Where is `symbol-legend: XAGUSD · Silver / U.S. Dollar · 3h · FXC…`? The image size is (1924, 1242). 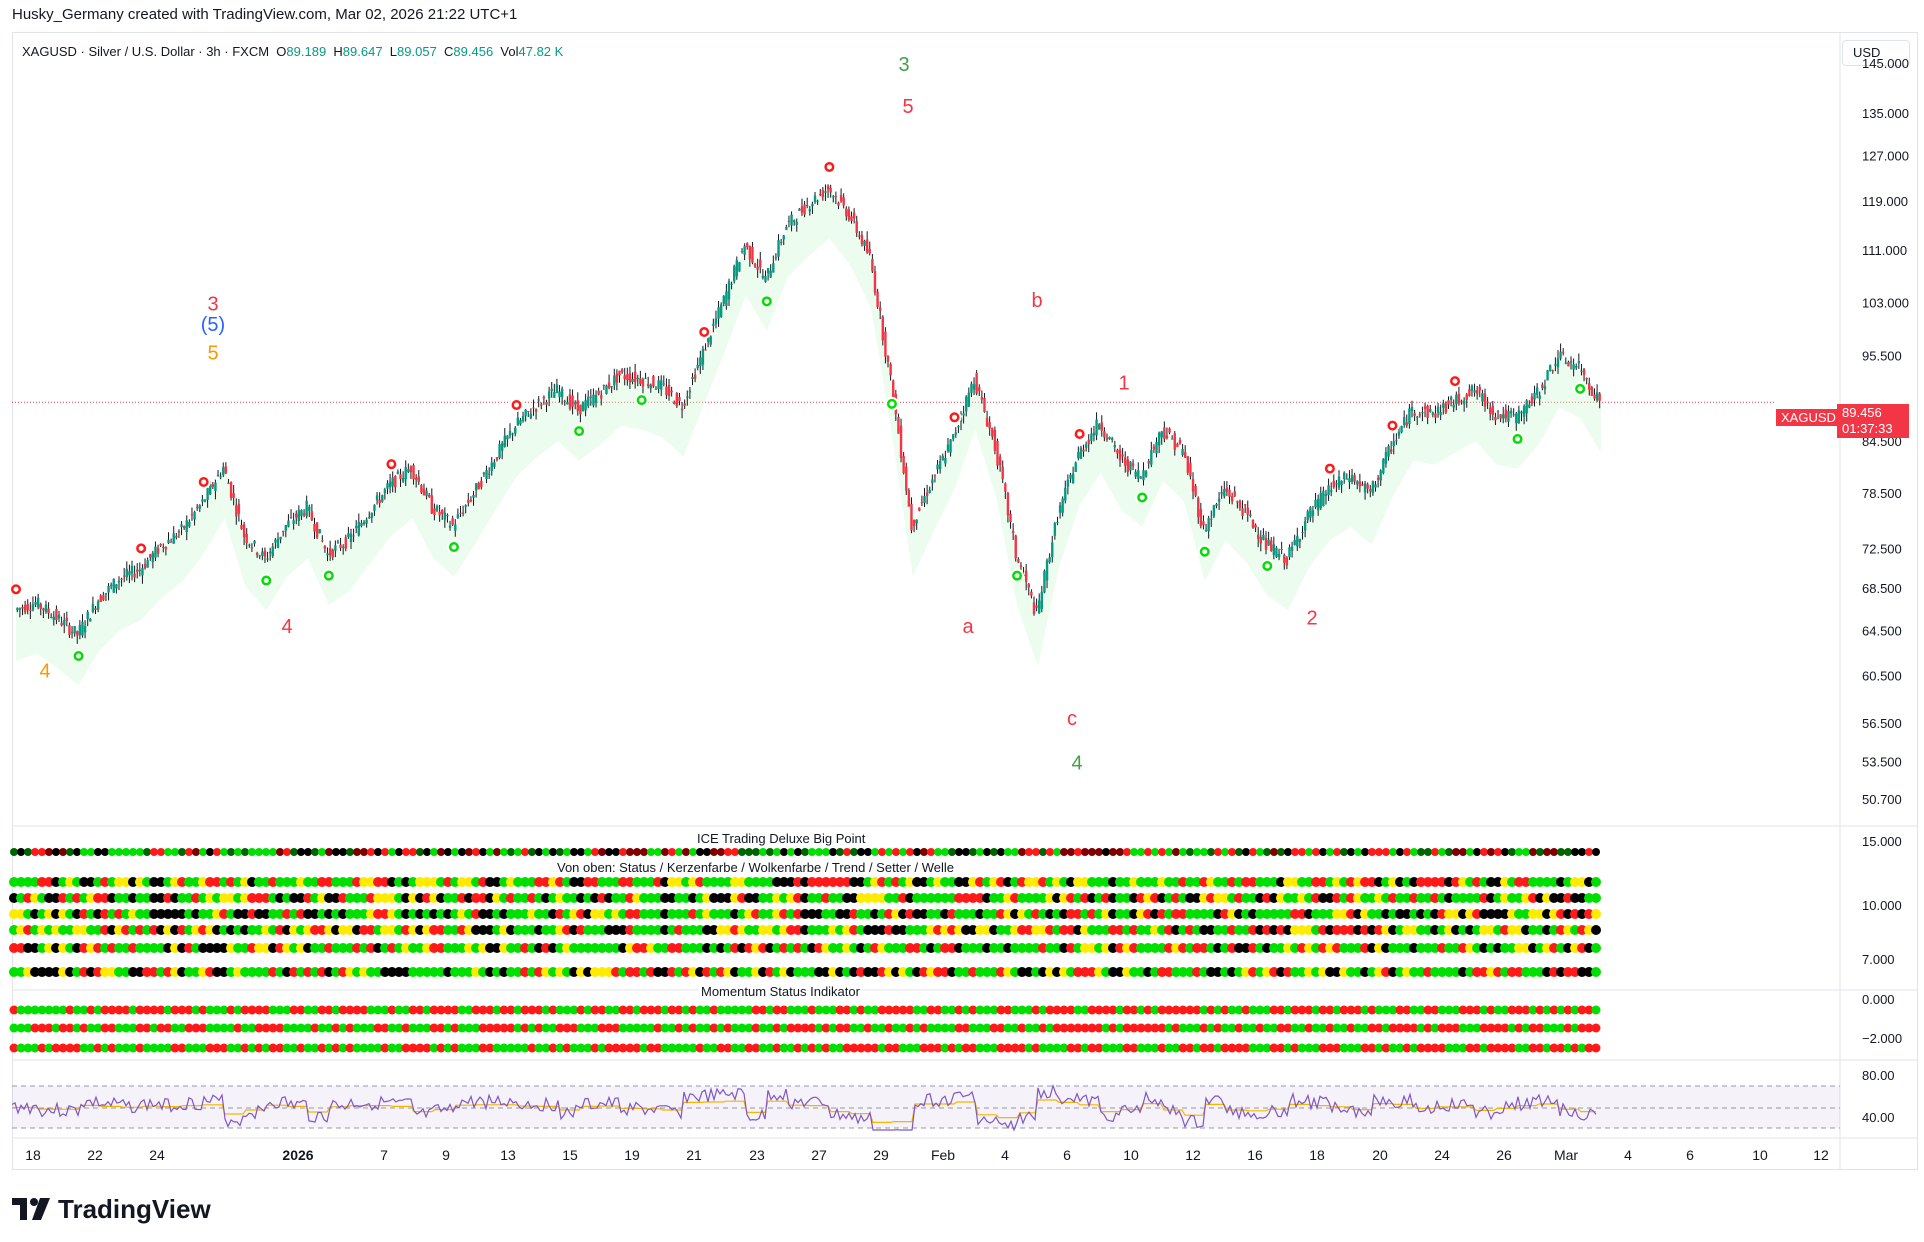
symbol-legend: XAGUSD · Silver / U.S. Dollar · 3h · FXC… is located at coordinates (293, 51).